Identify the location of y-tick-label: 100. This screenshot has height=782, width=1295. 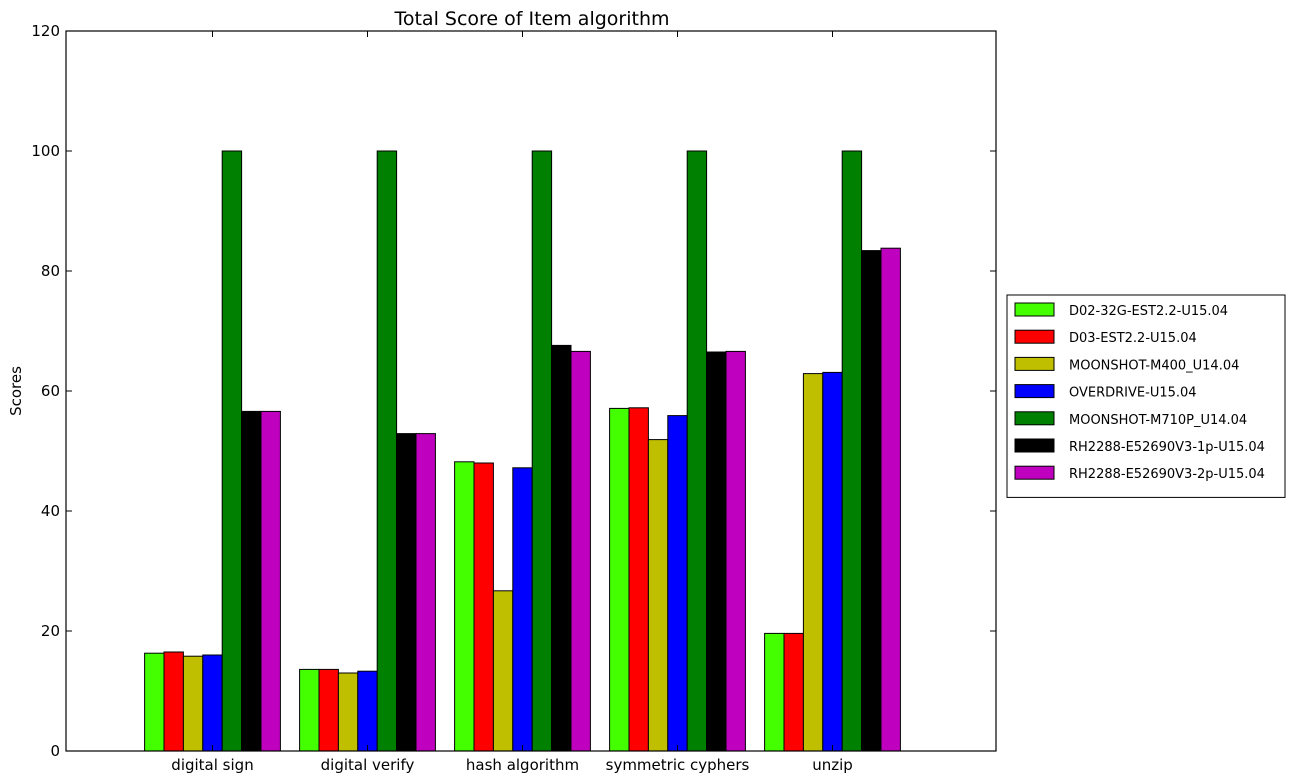
(45, 151).